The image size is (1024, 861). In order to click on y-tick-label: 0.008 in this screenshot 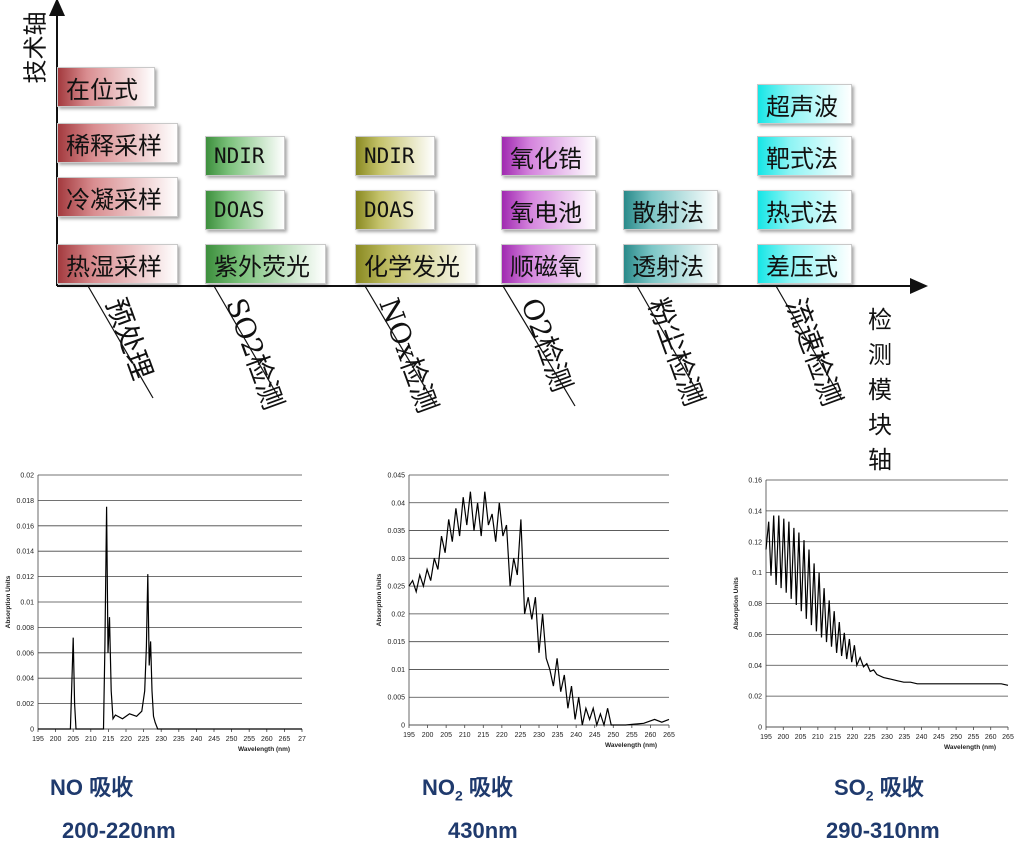, I will do `click(25, 628)`.